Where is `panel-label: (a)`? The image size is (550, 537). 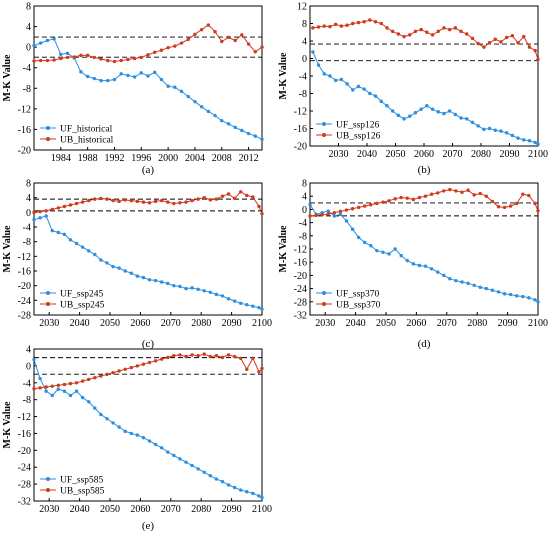 panel-label: (a) is located at coordinates (148, 170).